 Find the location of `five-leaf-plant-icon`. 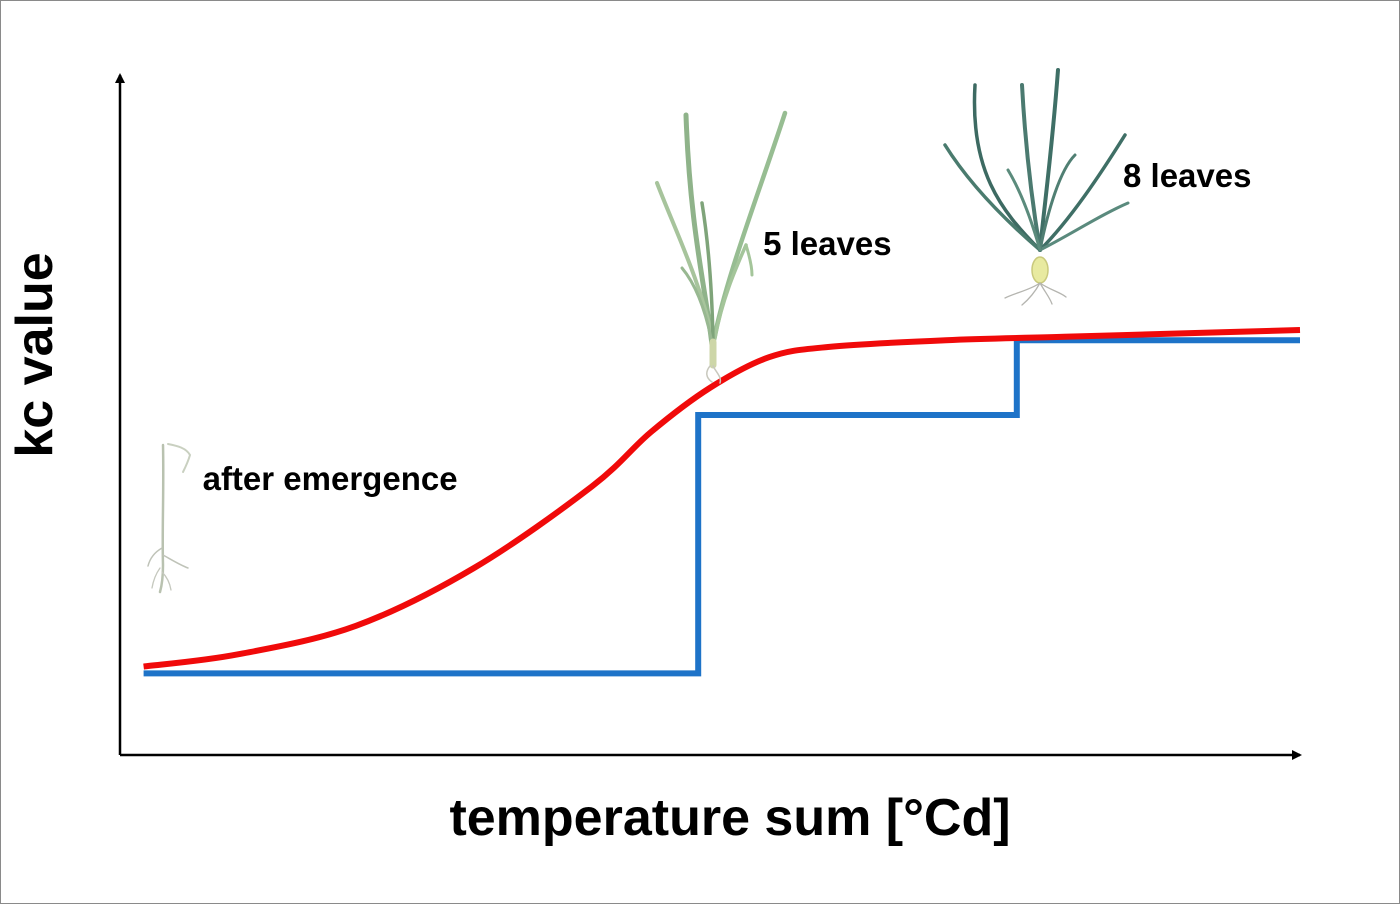

five-leaf-plant-icon is located at coordinates (721, 247).